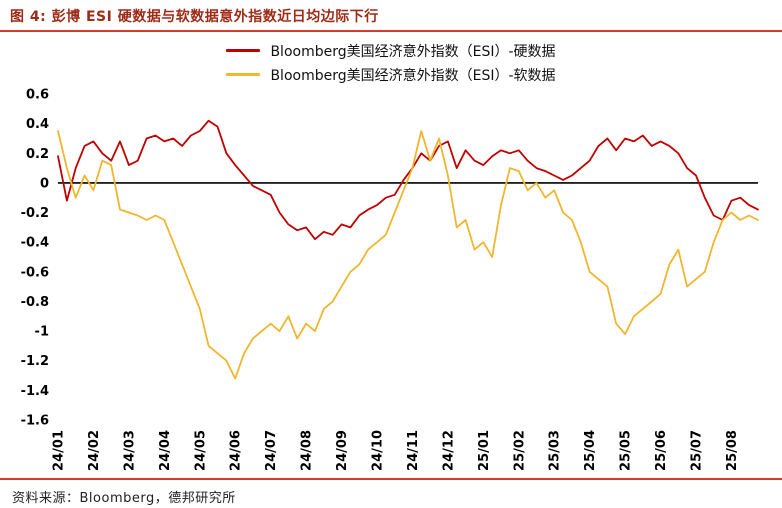 This screenshot has height=508, width=782. I want to click on svg-text: 24/04, so click(165, 450).